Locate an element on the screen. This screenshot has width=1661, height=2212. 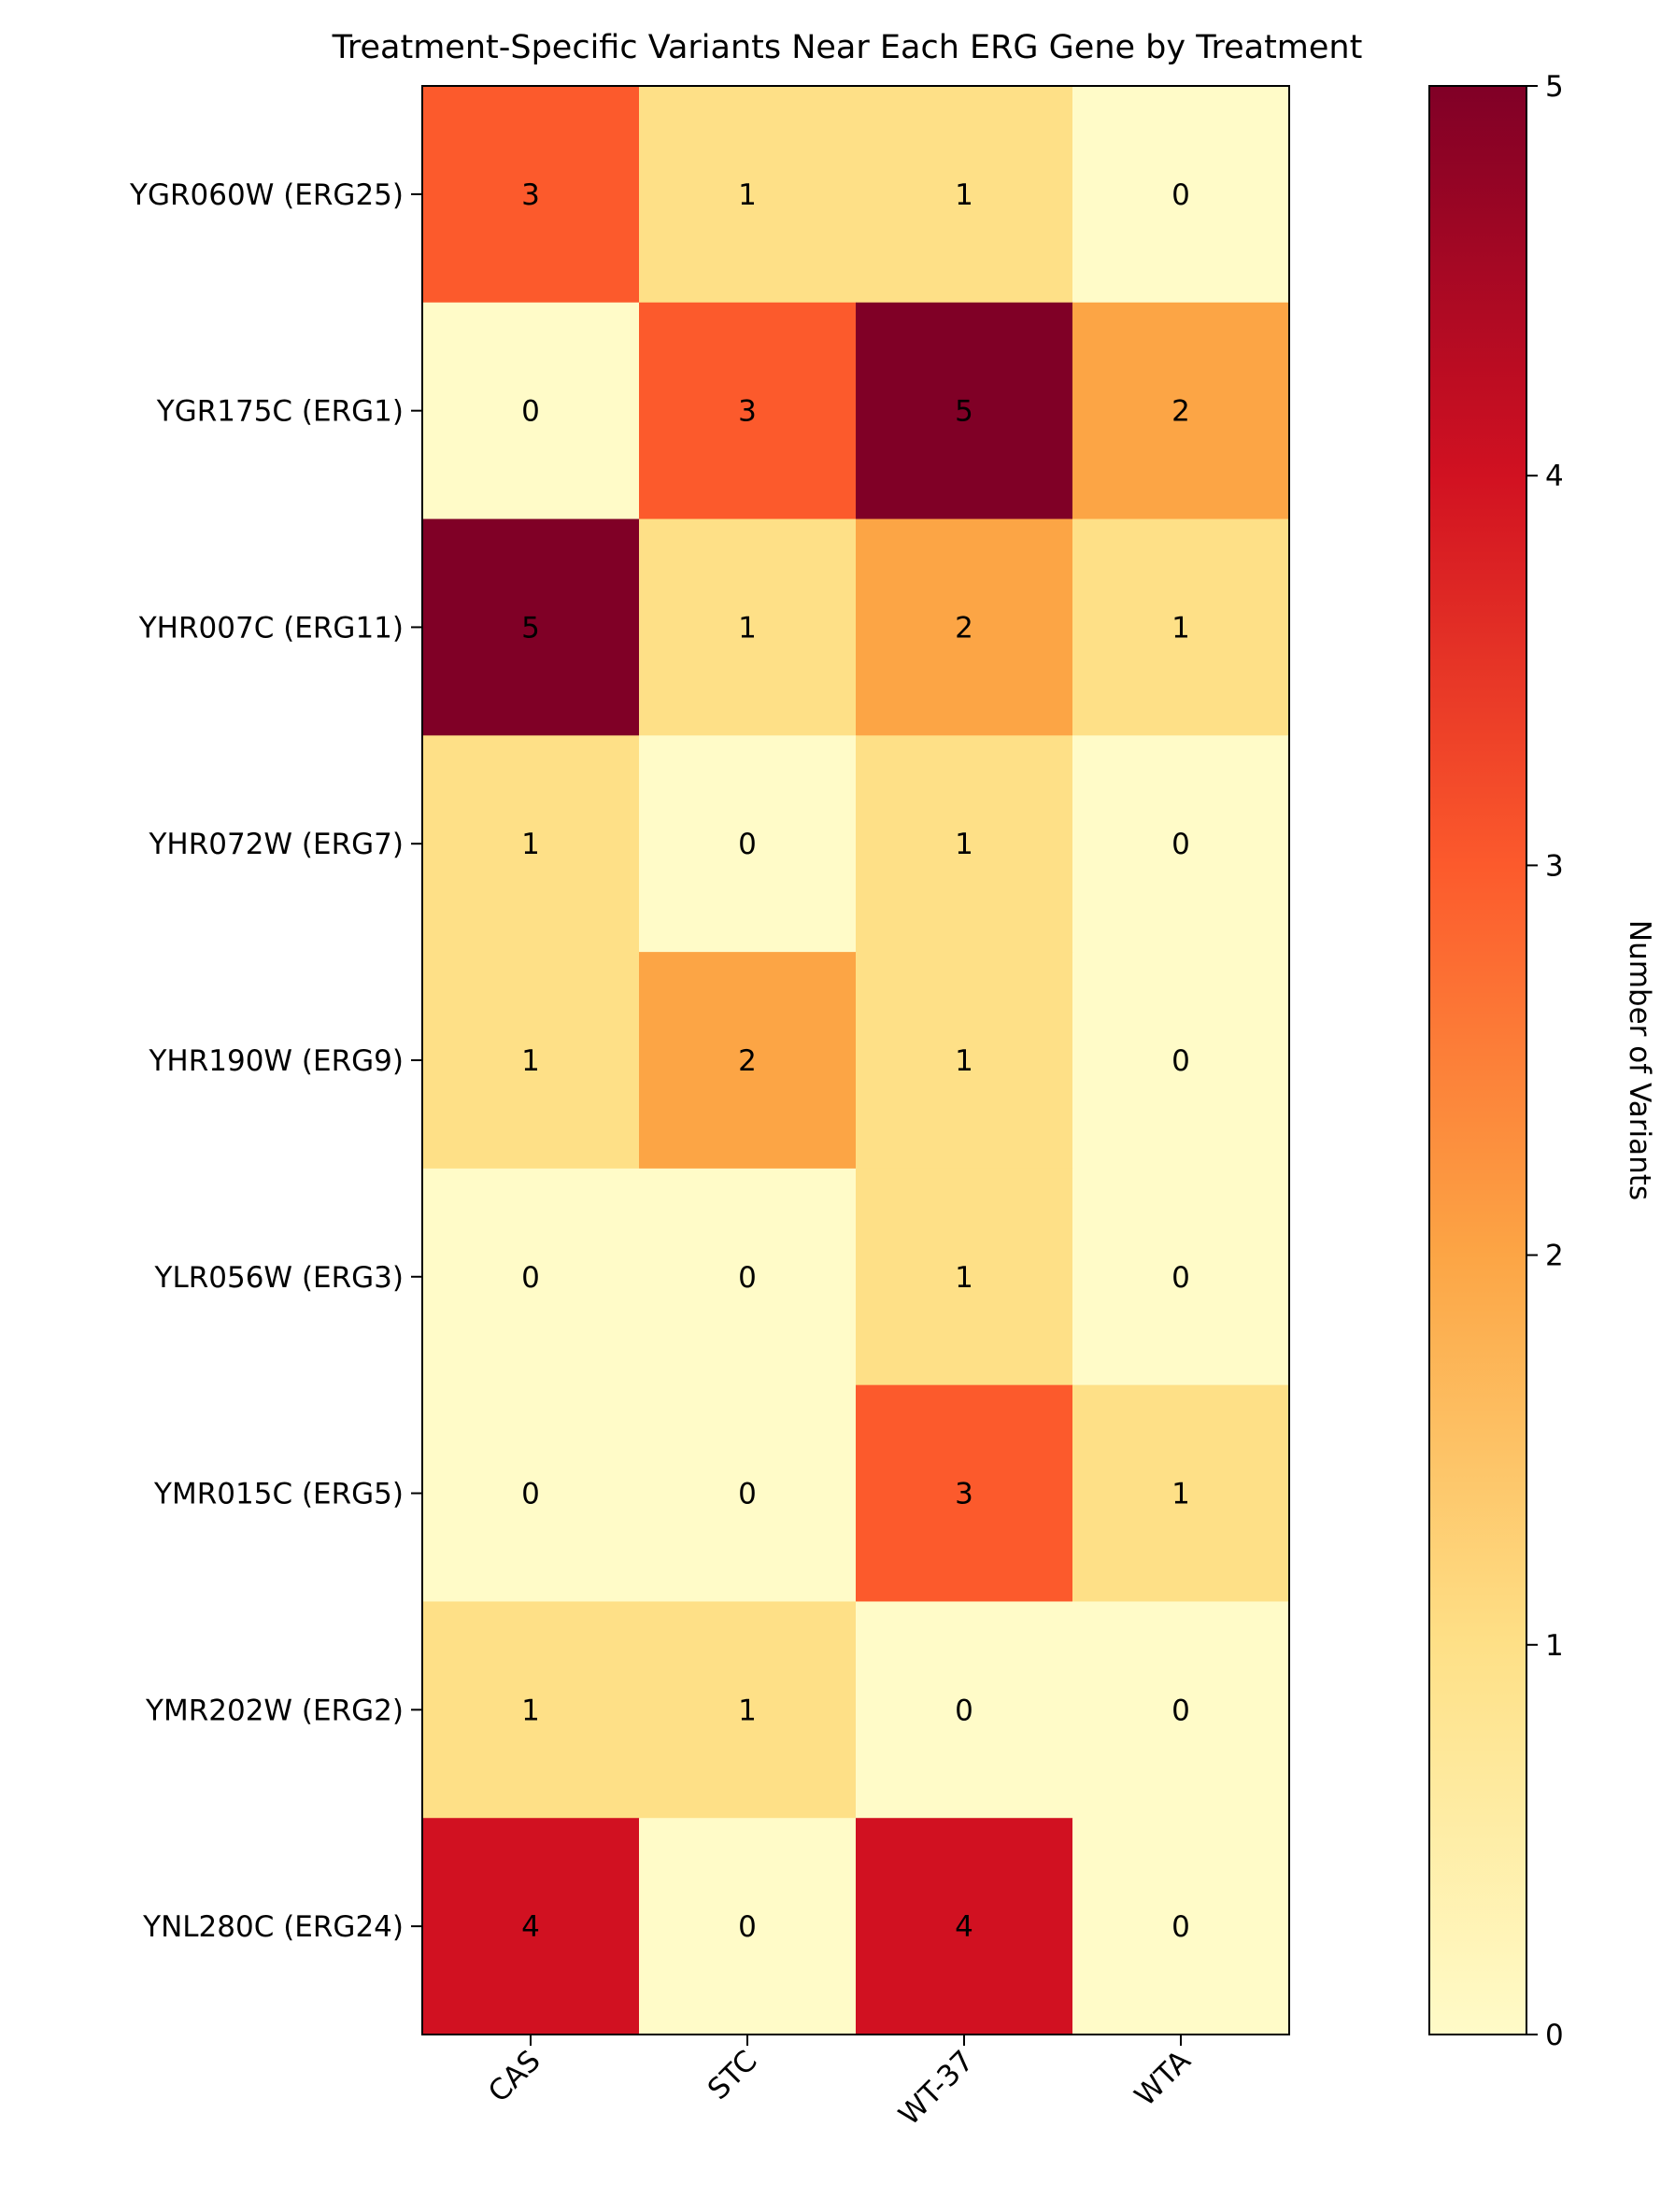
y-tick-label: YHR190W (ERG9) is located at coordinates (276, 1061).